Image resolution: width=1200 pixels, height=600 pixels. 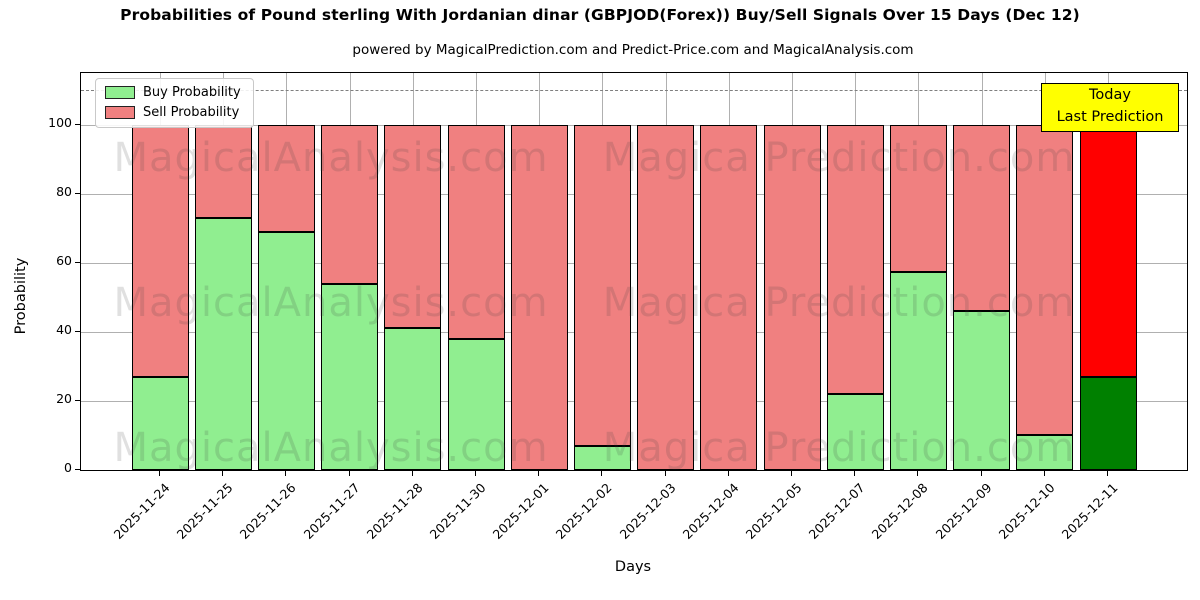 I want to click on x-tick-label: 2025-12-08, so click(x=900, y=511).